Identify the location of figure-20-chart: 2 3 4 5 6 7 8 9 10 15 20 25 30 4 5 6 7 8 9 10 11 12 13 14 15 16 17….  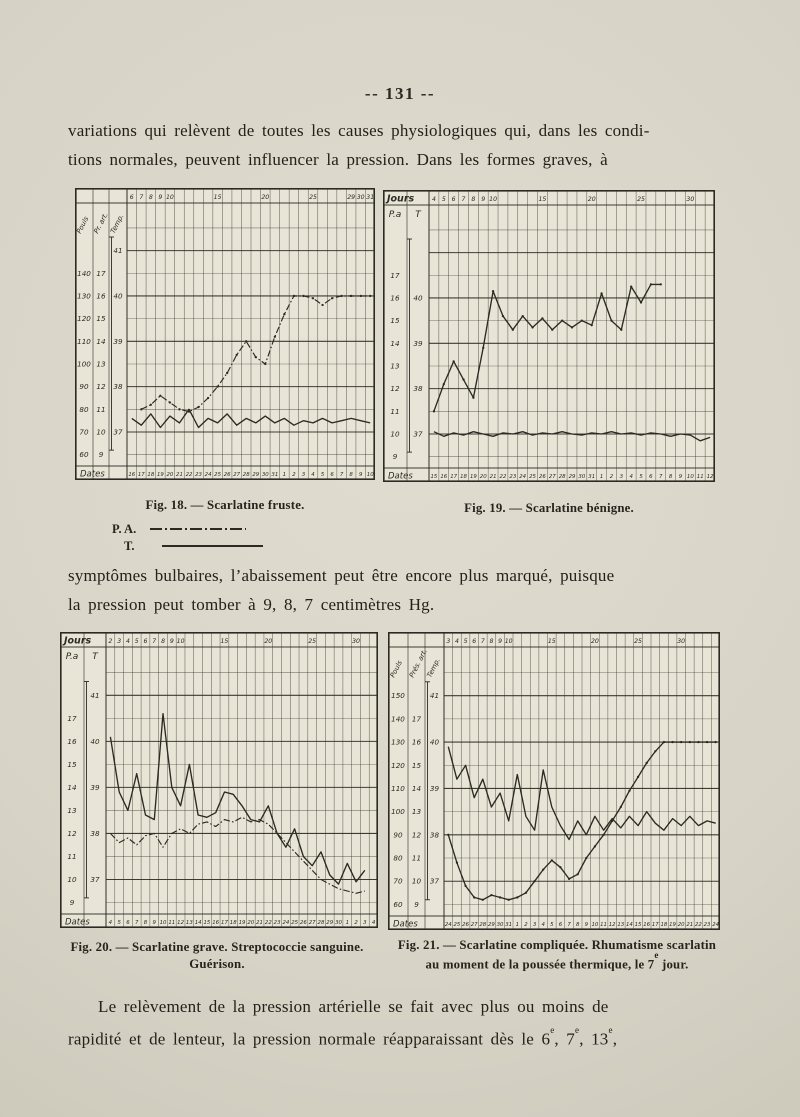
(219, 782).